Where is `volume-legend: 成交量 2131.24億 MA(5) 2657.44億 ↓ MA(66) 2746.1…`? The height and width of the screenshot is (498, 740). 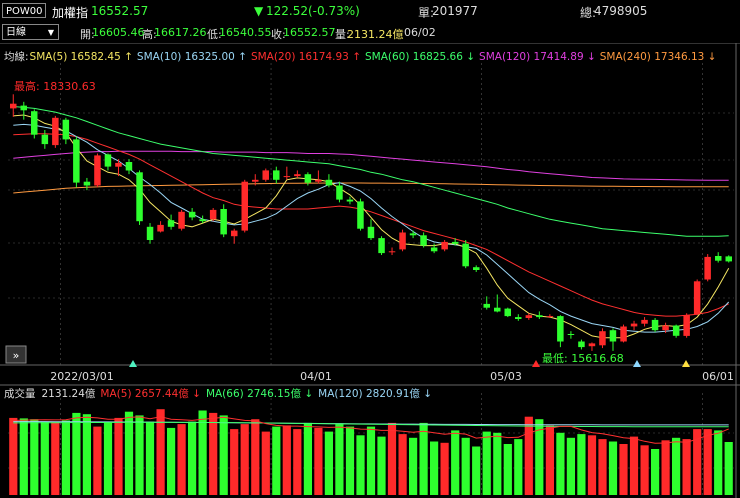 volume-legend: 成交量 2131.24億 MA(5) 2657.44億 ↓ MA(66) 2746.1… is located at coordinates (218, 393).